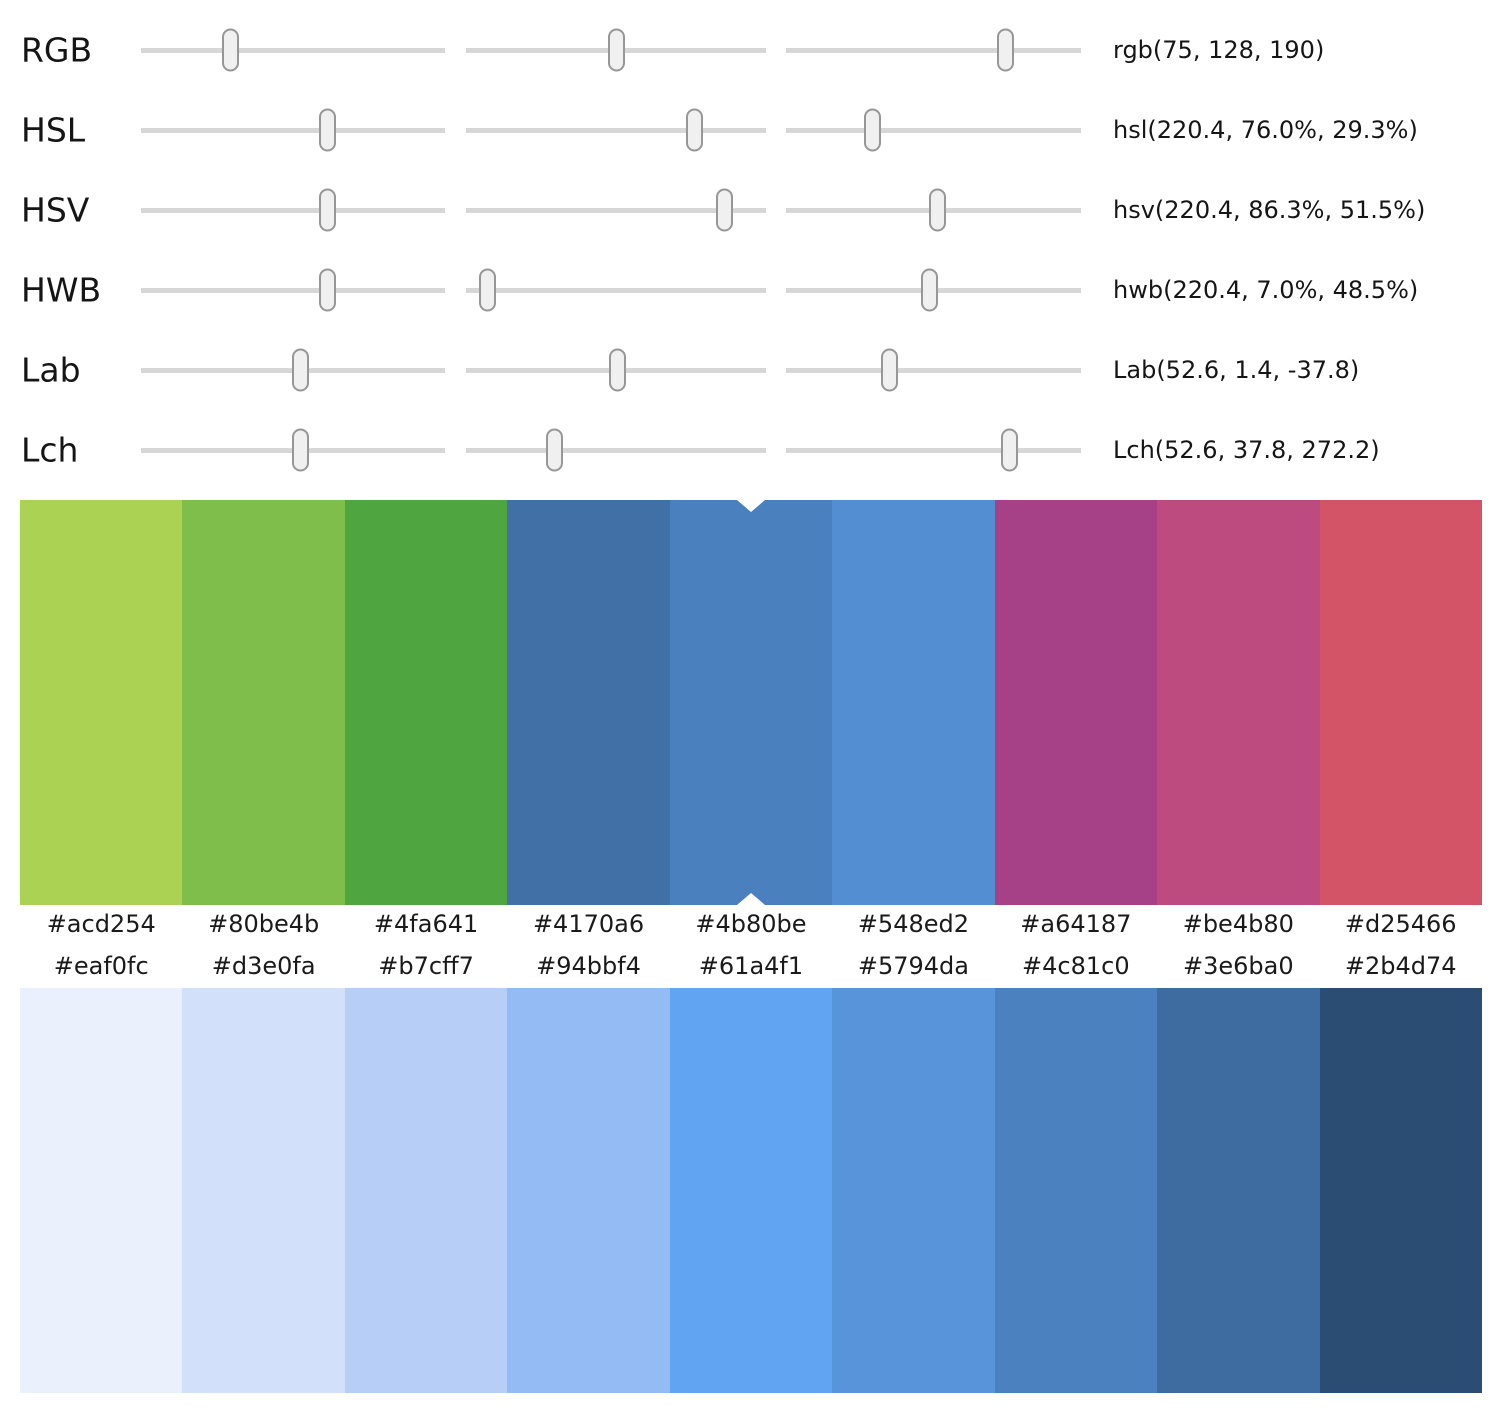  What do you see at coordinates (913, 702) in the screenshot?
I see `color-swatch-548ed2` at bounding box center [913, 702].